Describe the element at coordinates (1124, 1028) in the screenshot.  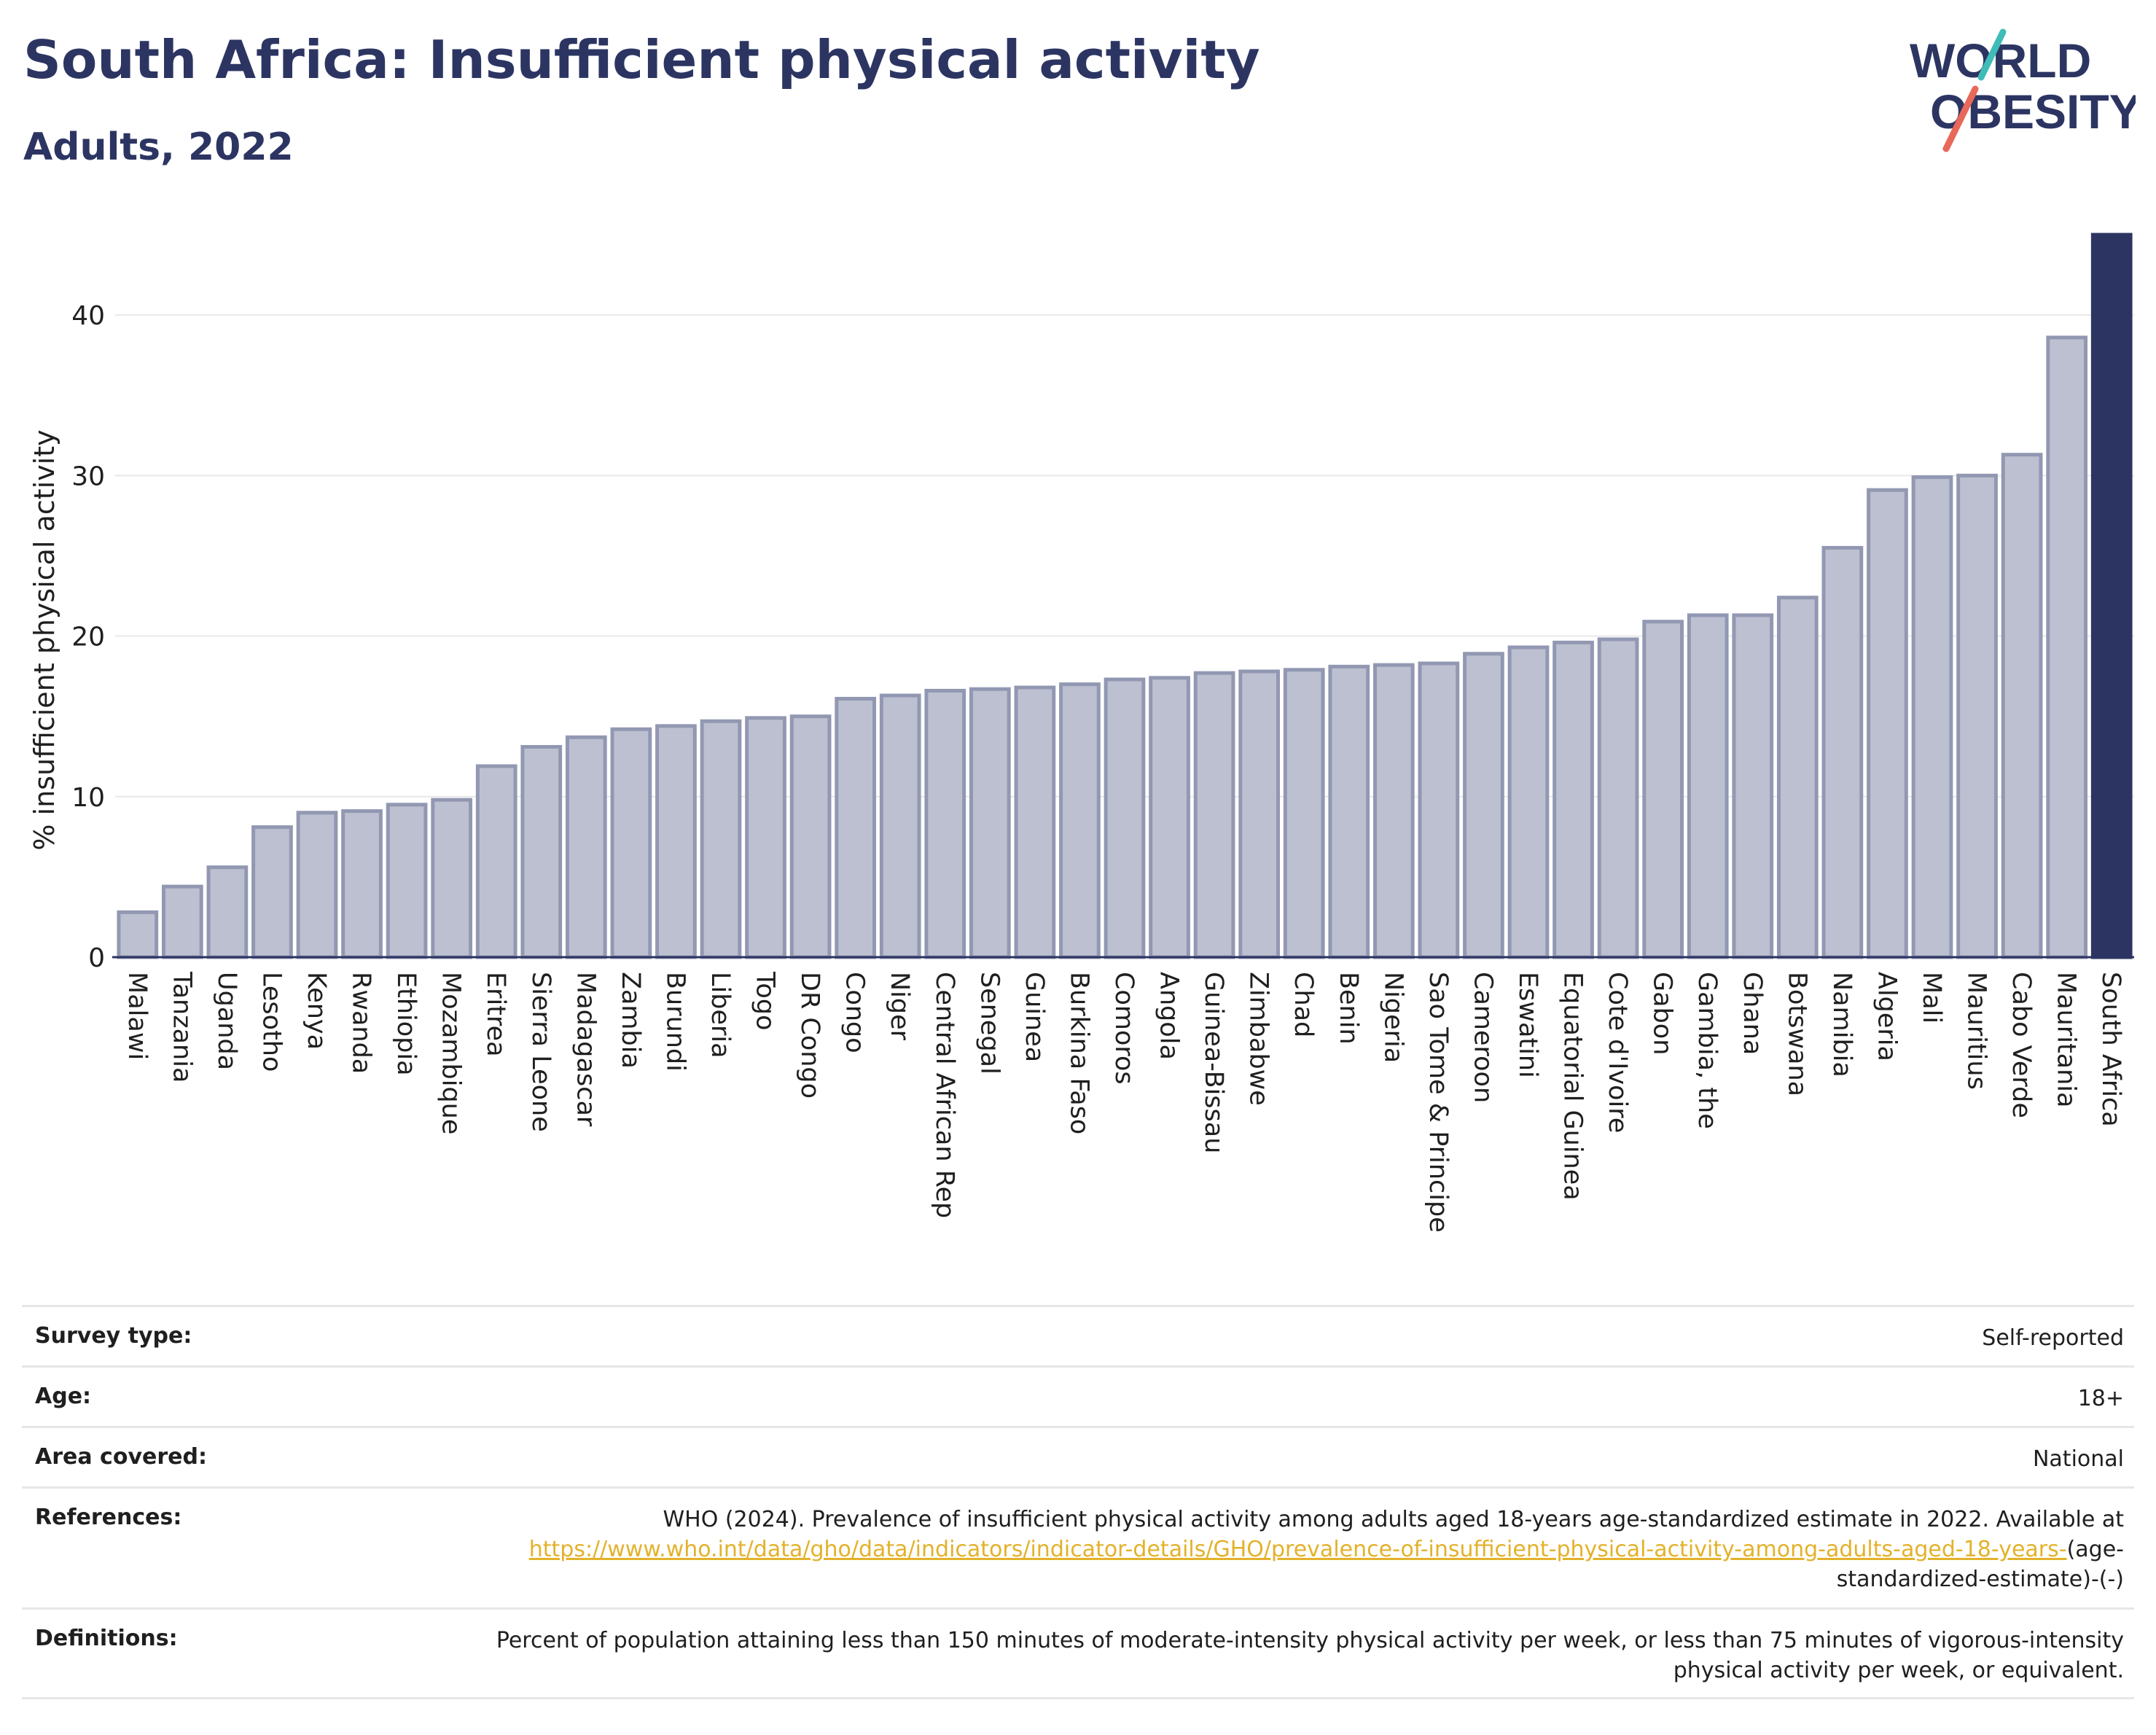
I see `x-tick-label: Comoros` at that location.